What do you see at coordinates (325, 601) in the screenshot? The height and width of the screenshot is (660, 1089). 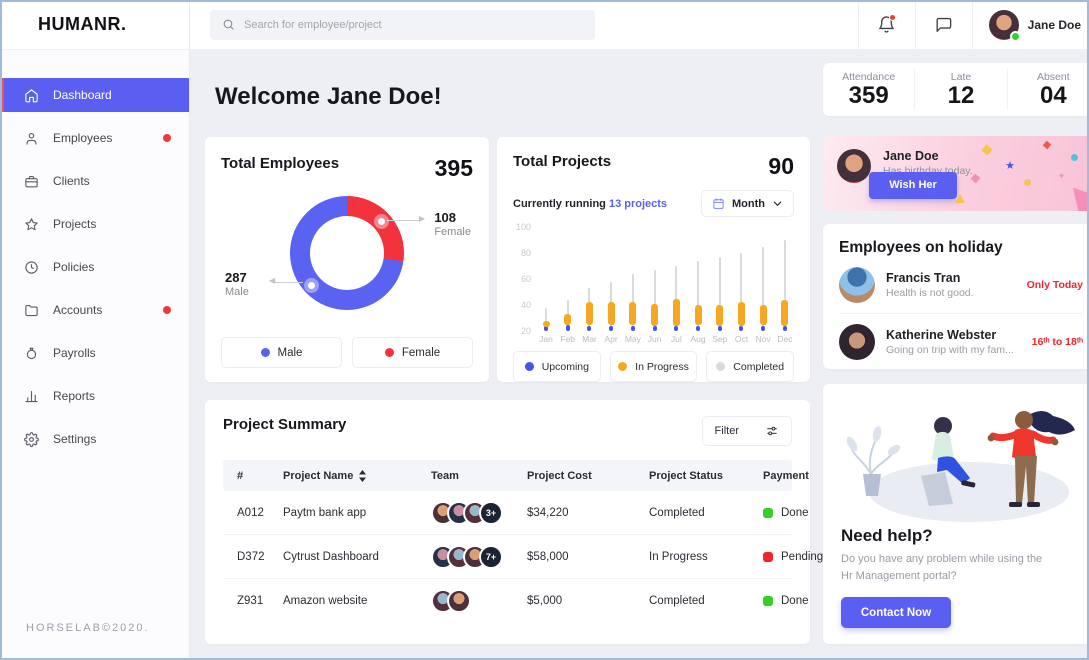 I see `project-name: Amazon website` at bounding box center [325, 601].